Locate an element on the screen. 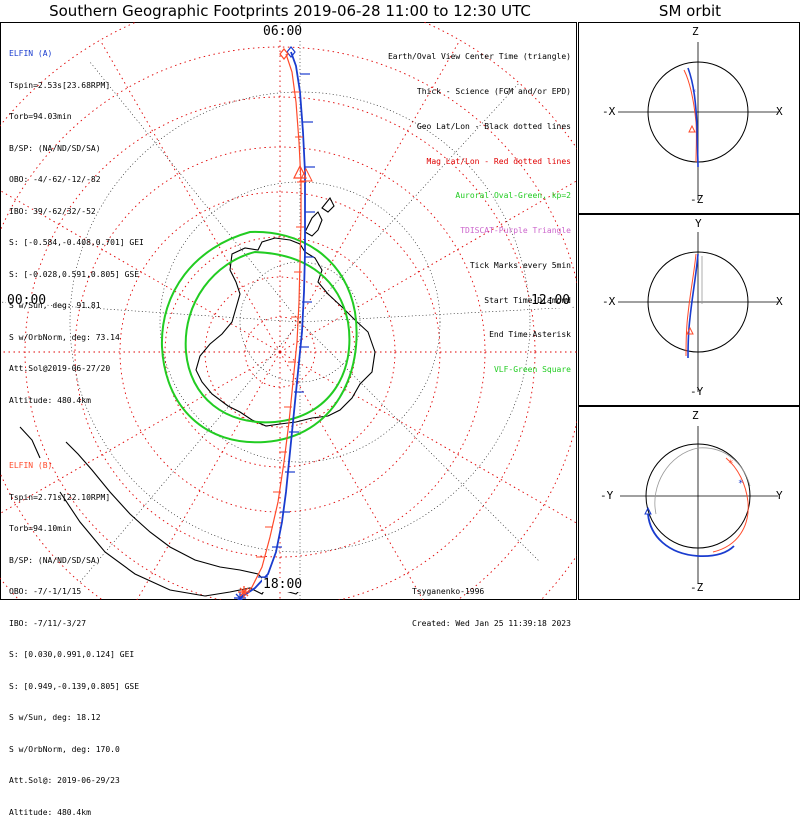 The width and height of the screenshot is (800, 839). elfin-a-line: Att.Sol@2019-06-27/20 is located at coordinates (60, 368).